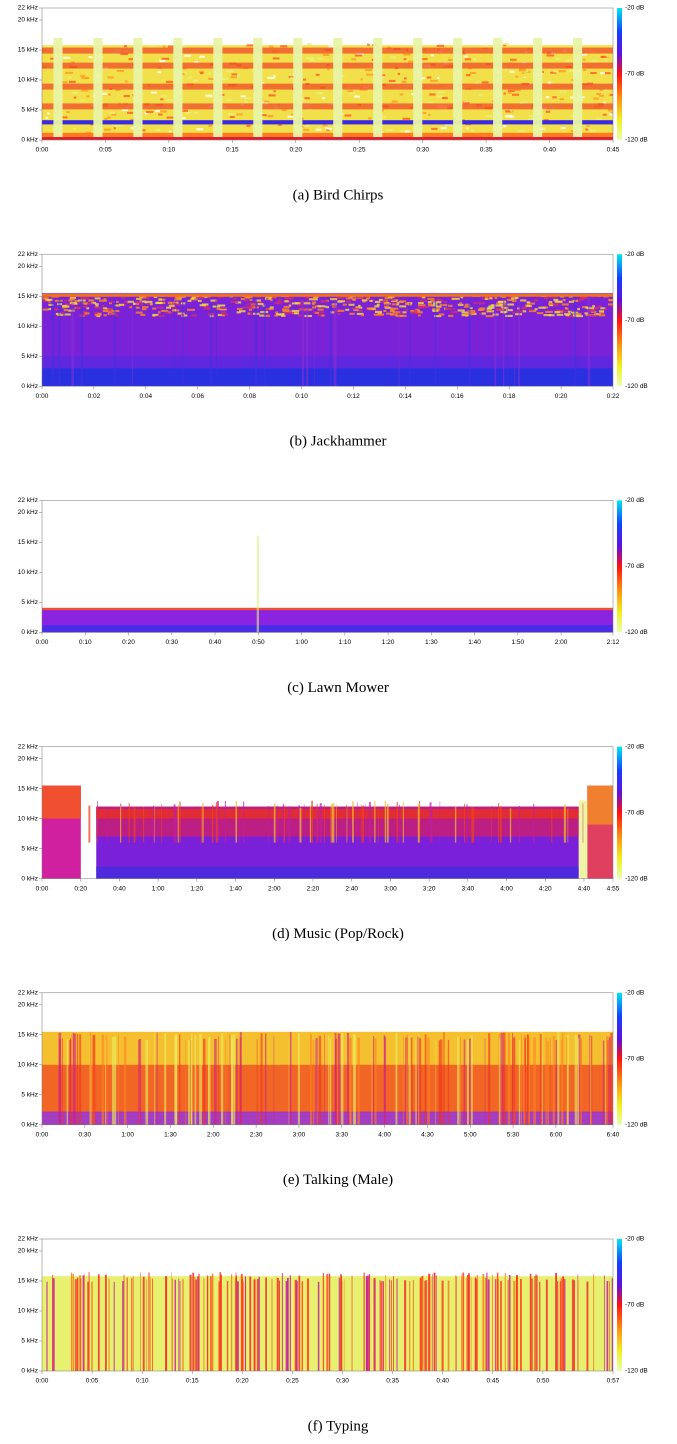 This screenshot has height=1444, width=677. I want to click on x-tick-label: 1:00, so click(301, 642).